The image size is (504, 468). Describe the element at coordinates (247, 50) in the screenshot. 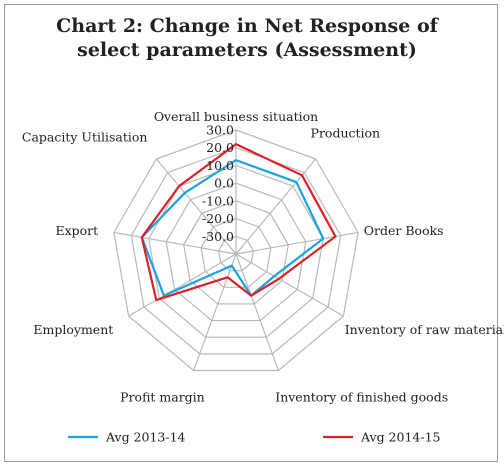

I see `chart-title-line2: select parameters (Assessment)` at that location.